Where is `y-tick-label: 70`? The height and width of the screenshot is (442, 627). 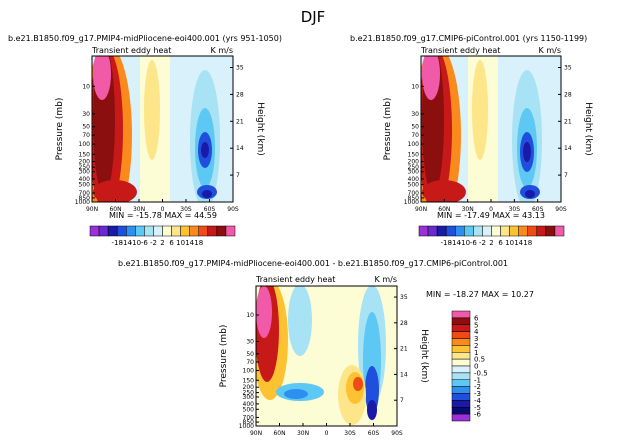 y-tick-label: 70 is located at coordinates (415, 135).